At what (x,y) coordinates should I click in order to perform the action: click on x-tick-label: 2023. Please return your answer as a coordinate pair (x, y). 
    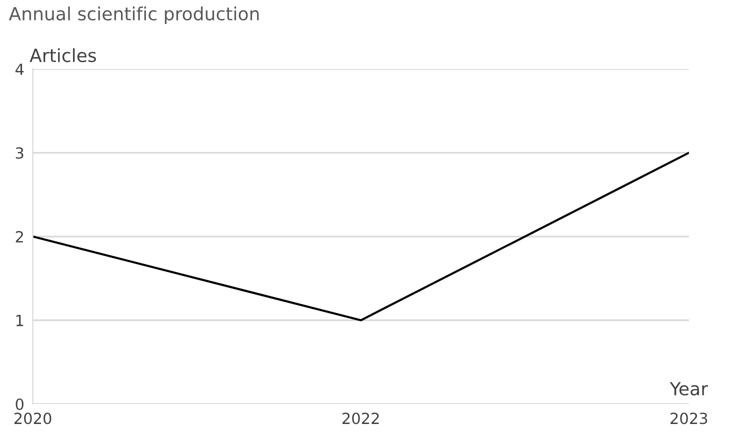
    Looking at the image, I should click on (689, 418).